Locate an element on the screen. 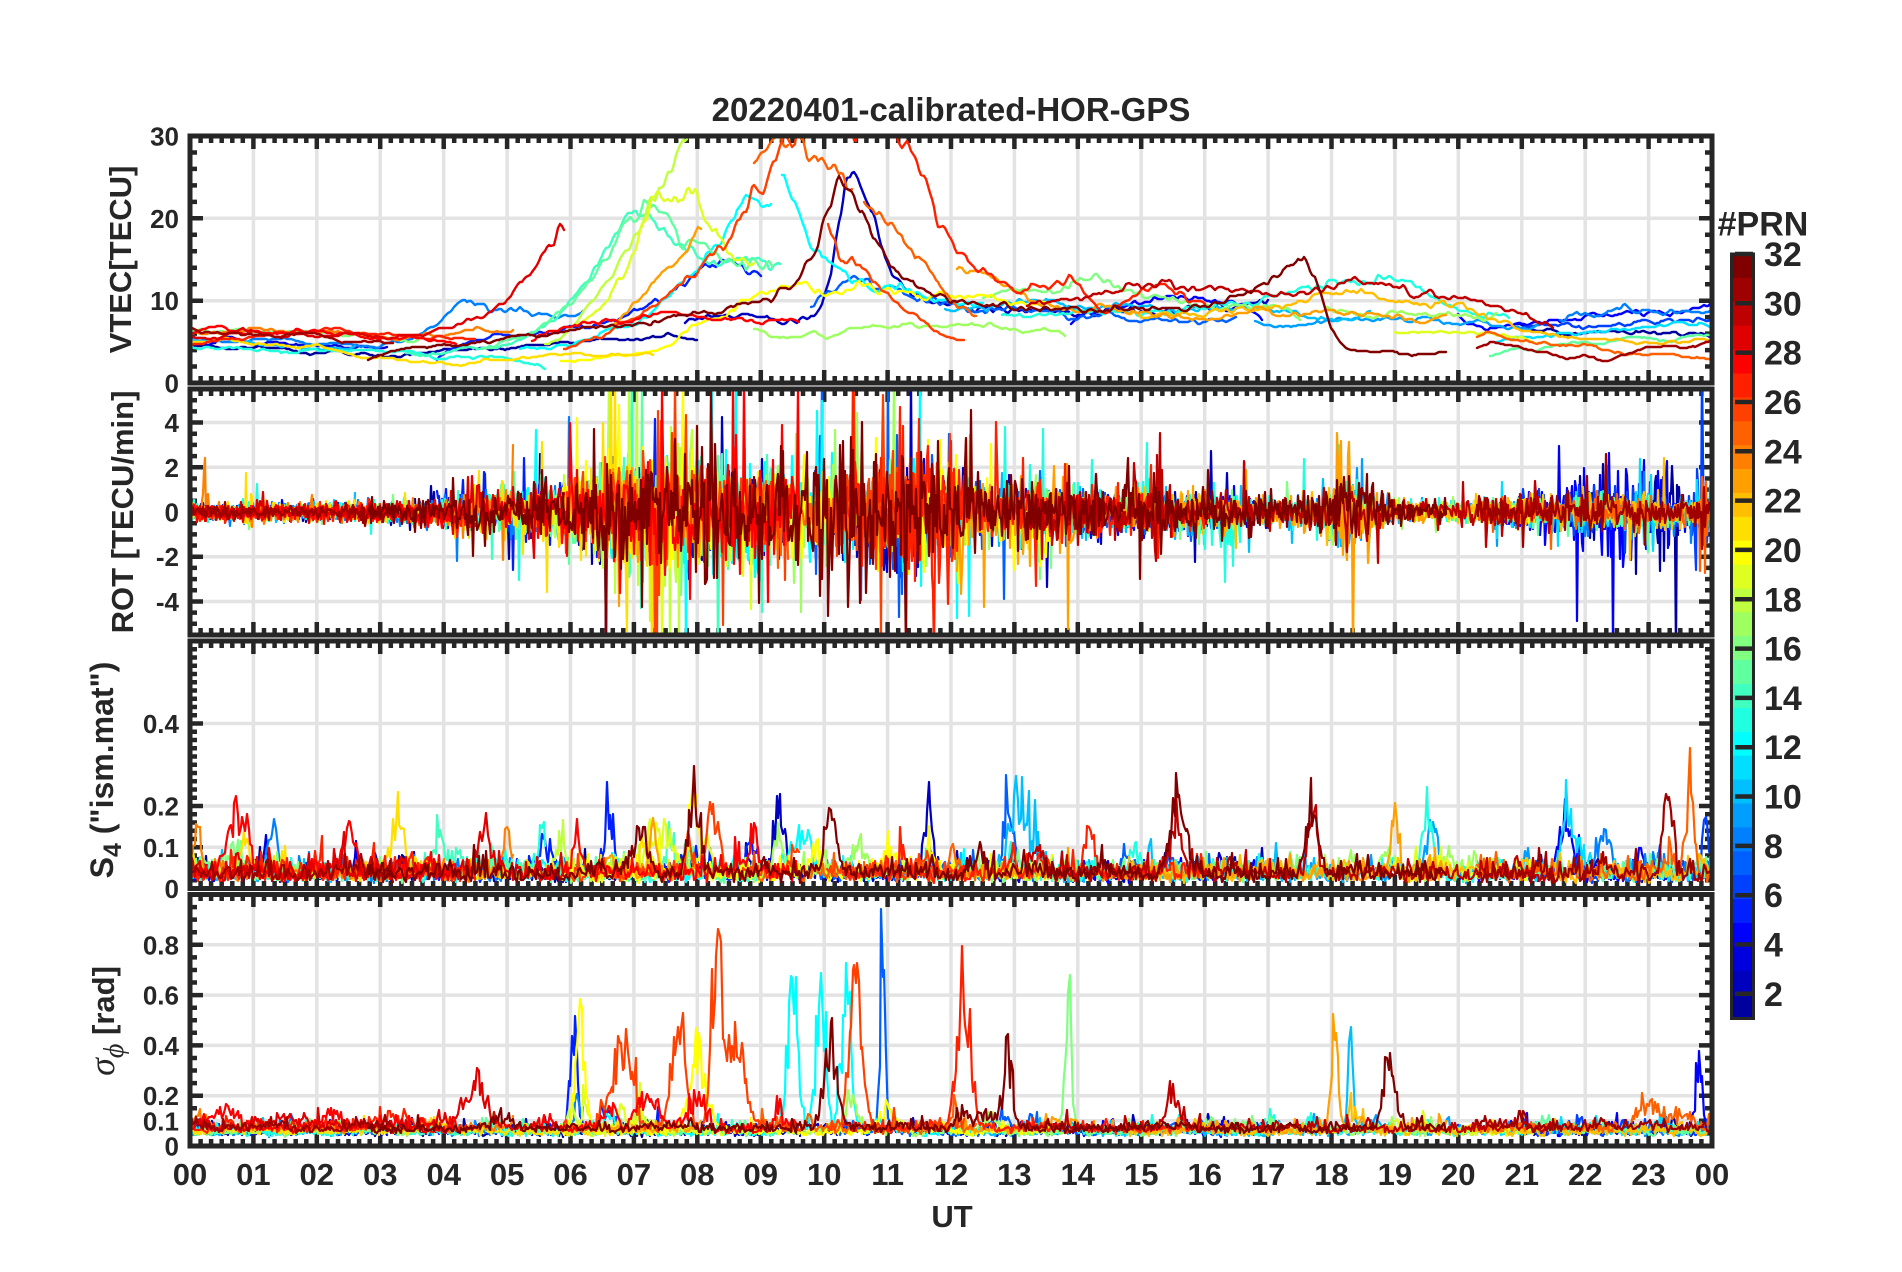  svg-text: 11 is located at coordinates (887, 1174).